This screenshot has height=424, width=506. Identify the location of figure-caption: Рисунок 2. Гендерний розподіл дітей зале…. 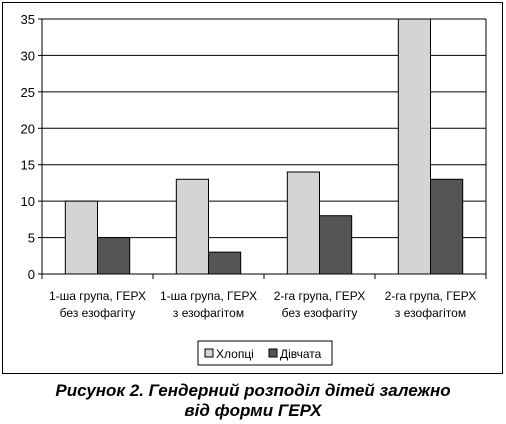
(253, 401).